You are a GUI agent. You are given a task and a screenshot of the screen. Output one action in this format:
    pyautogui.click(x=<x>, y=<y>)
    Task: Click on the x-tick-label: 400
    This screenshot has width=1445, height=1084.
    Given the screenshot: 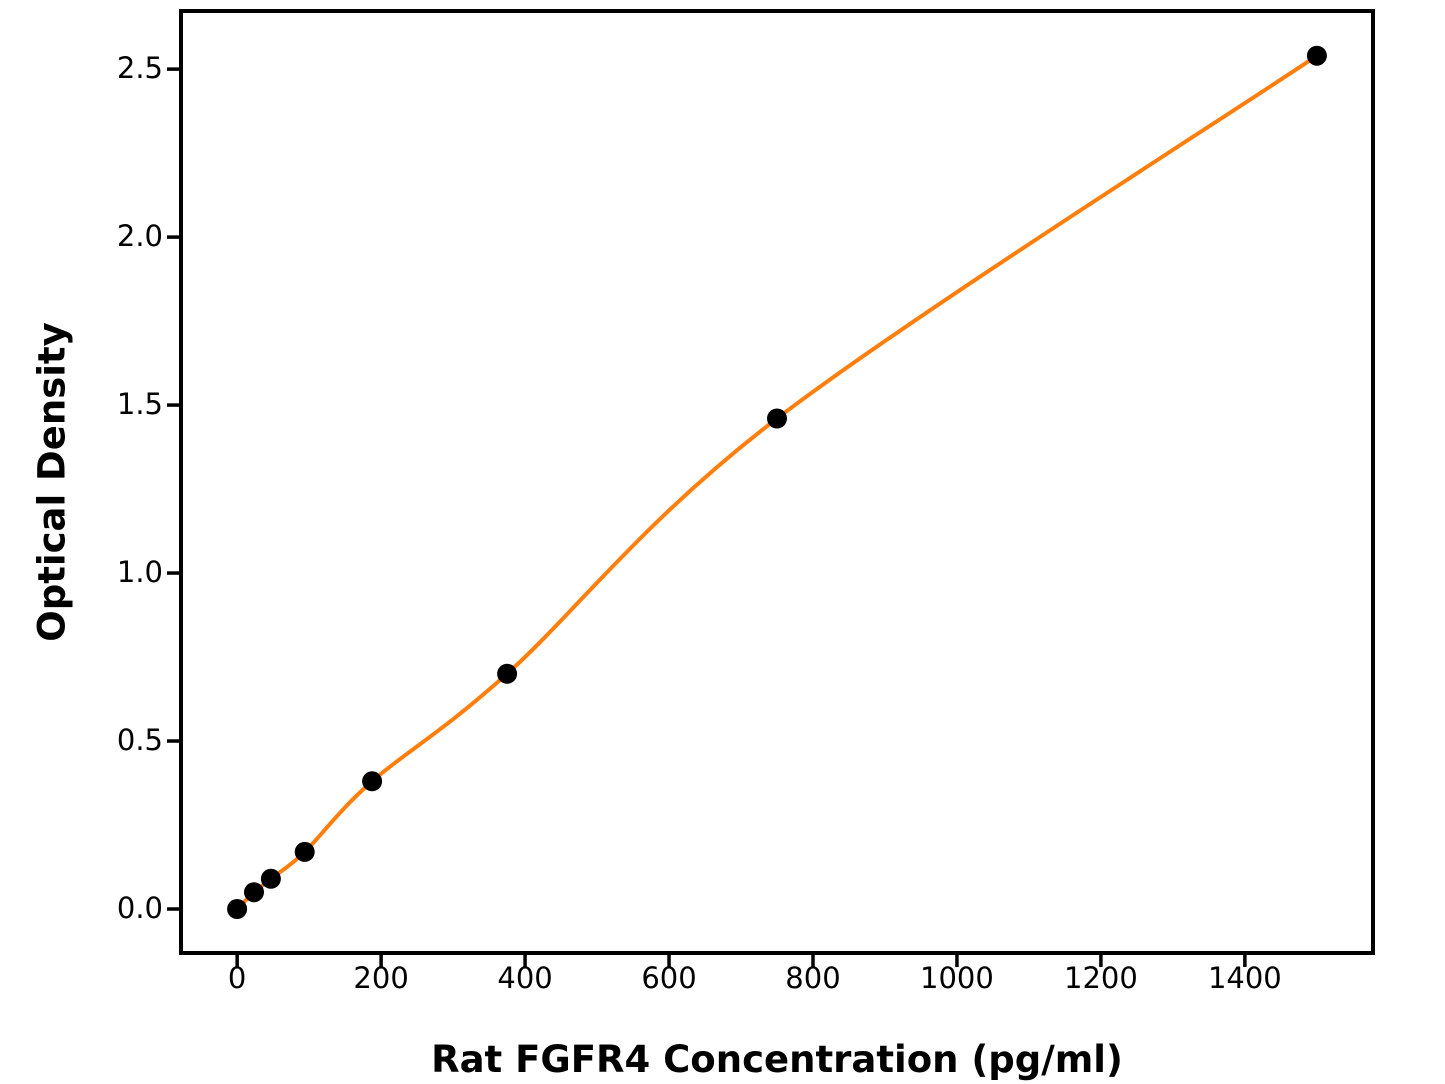 What is the action you would take?
    pyautogui.click(x=525, y=978)
    